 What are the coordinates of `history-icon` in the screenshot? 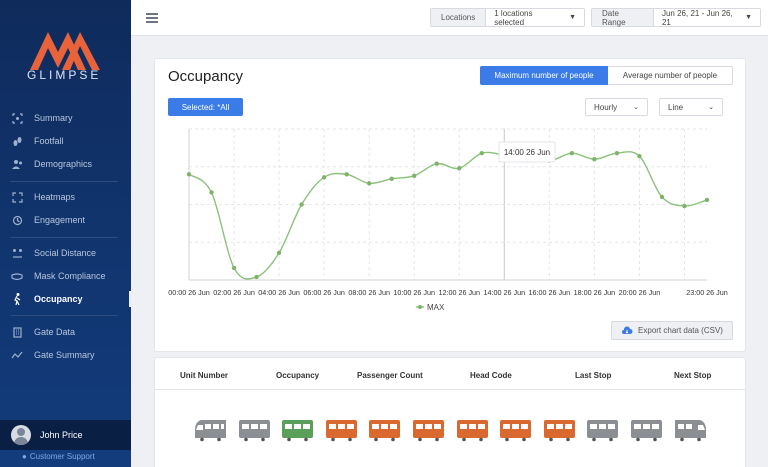 It's located at (17, 220).